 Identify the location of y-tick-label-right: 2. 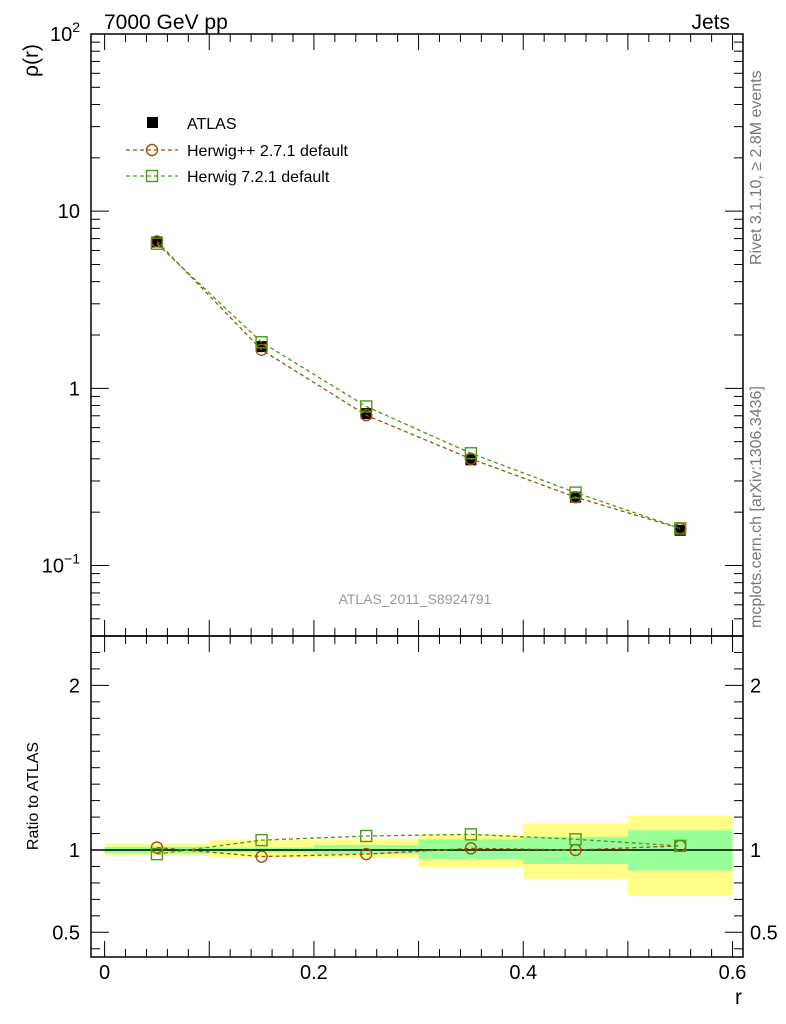
(755, 686).